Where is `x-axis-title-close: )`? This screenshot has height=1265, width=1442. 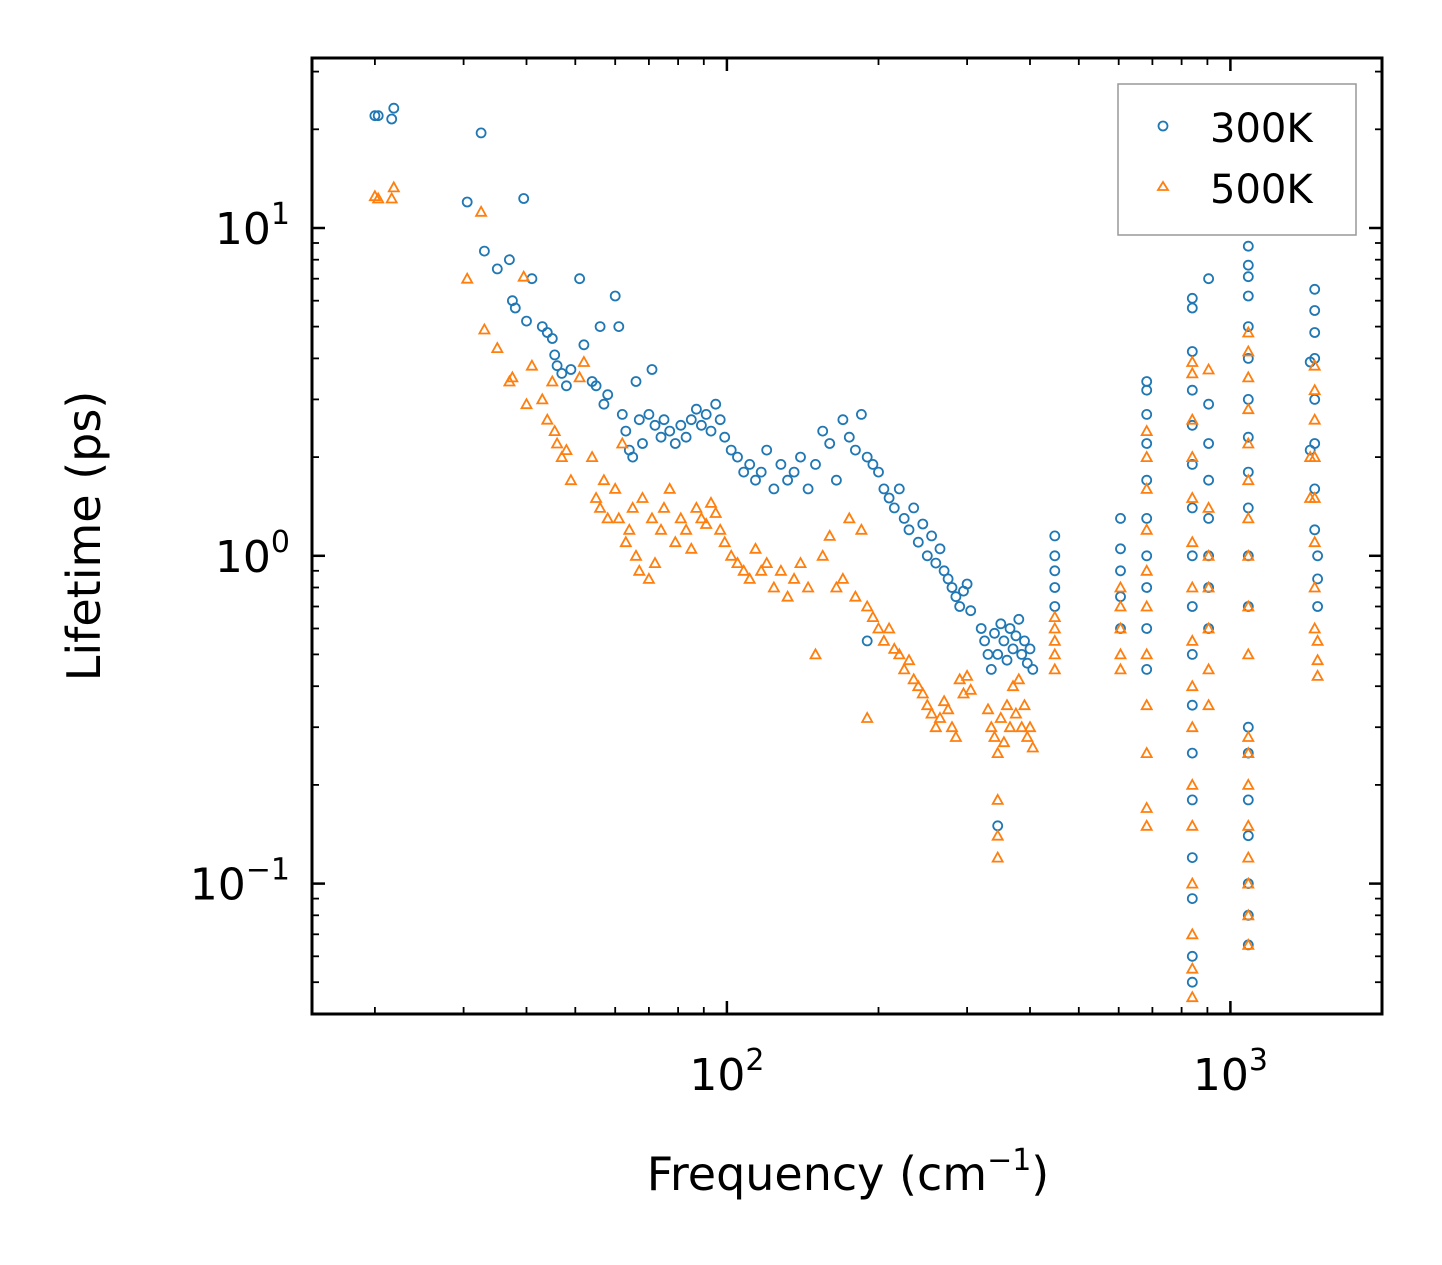 x-axis-title-close: ) is located at coordinates (1040, 1174).